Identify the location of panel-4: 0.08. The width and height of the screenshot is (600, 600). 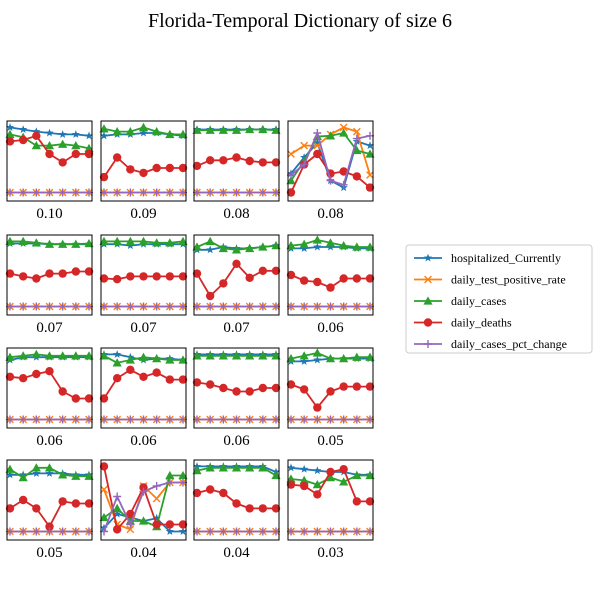
(330, 171).